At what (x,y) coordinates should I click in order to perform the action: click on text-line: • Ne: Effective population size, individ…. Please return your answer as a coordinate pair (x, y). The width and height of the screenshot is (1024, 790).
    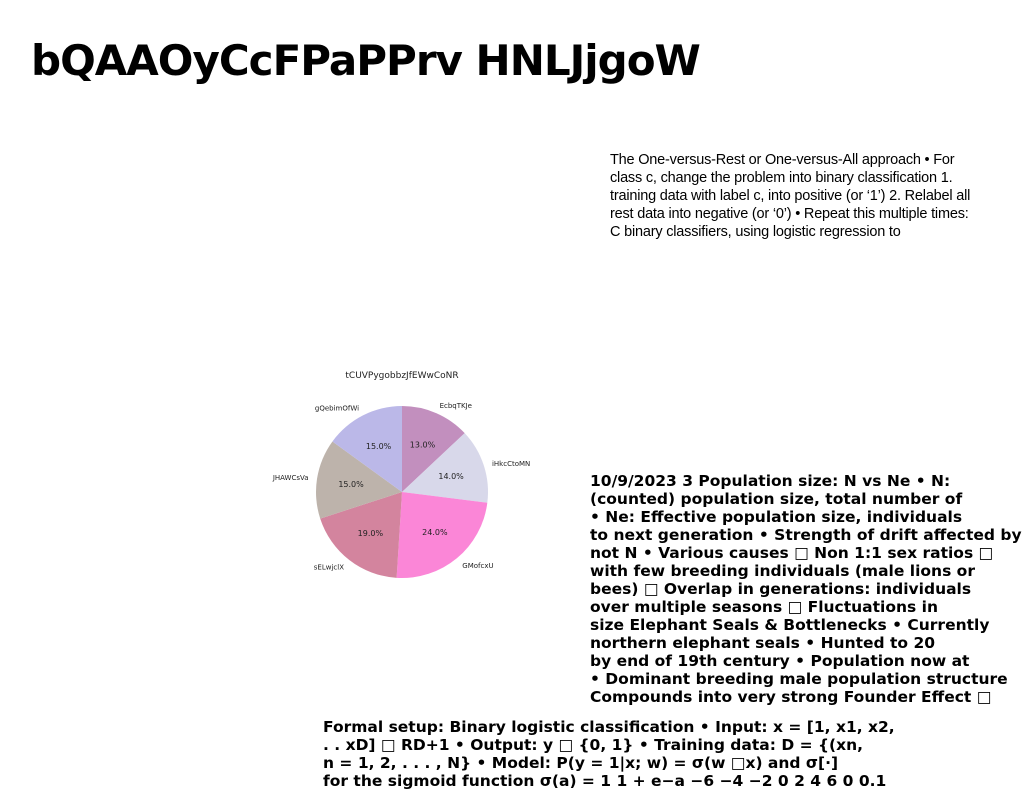
    Looking at the image, I should click on (776, 517).